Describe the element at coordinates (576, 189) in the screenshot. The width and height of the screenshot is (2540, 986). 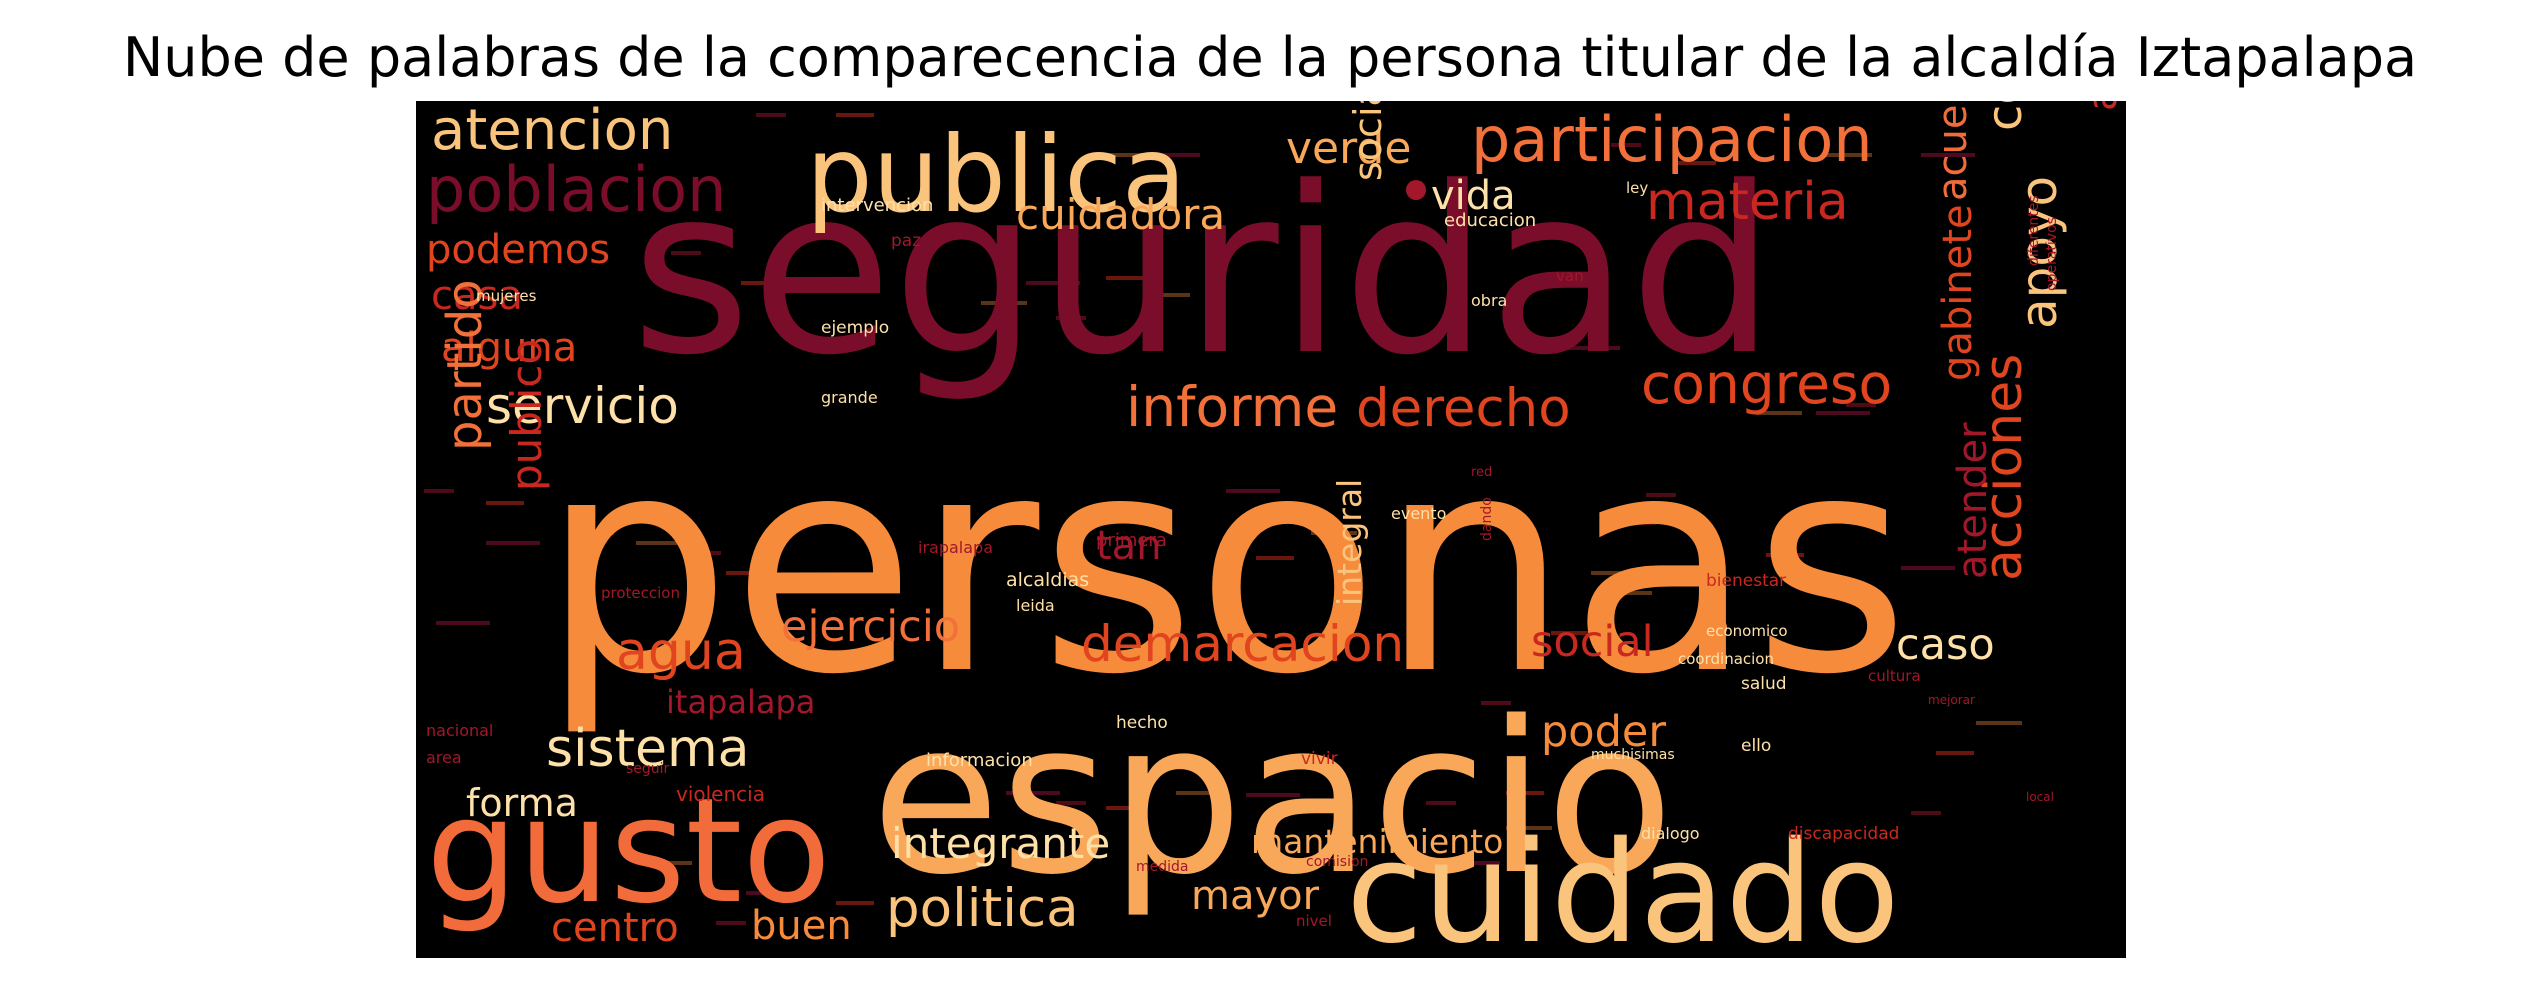
I see `word-poblacion: poblacion` at that location.